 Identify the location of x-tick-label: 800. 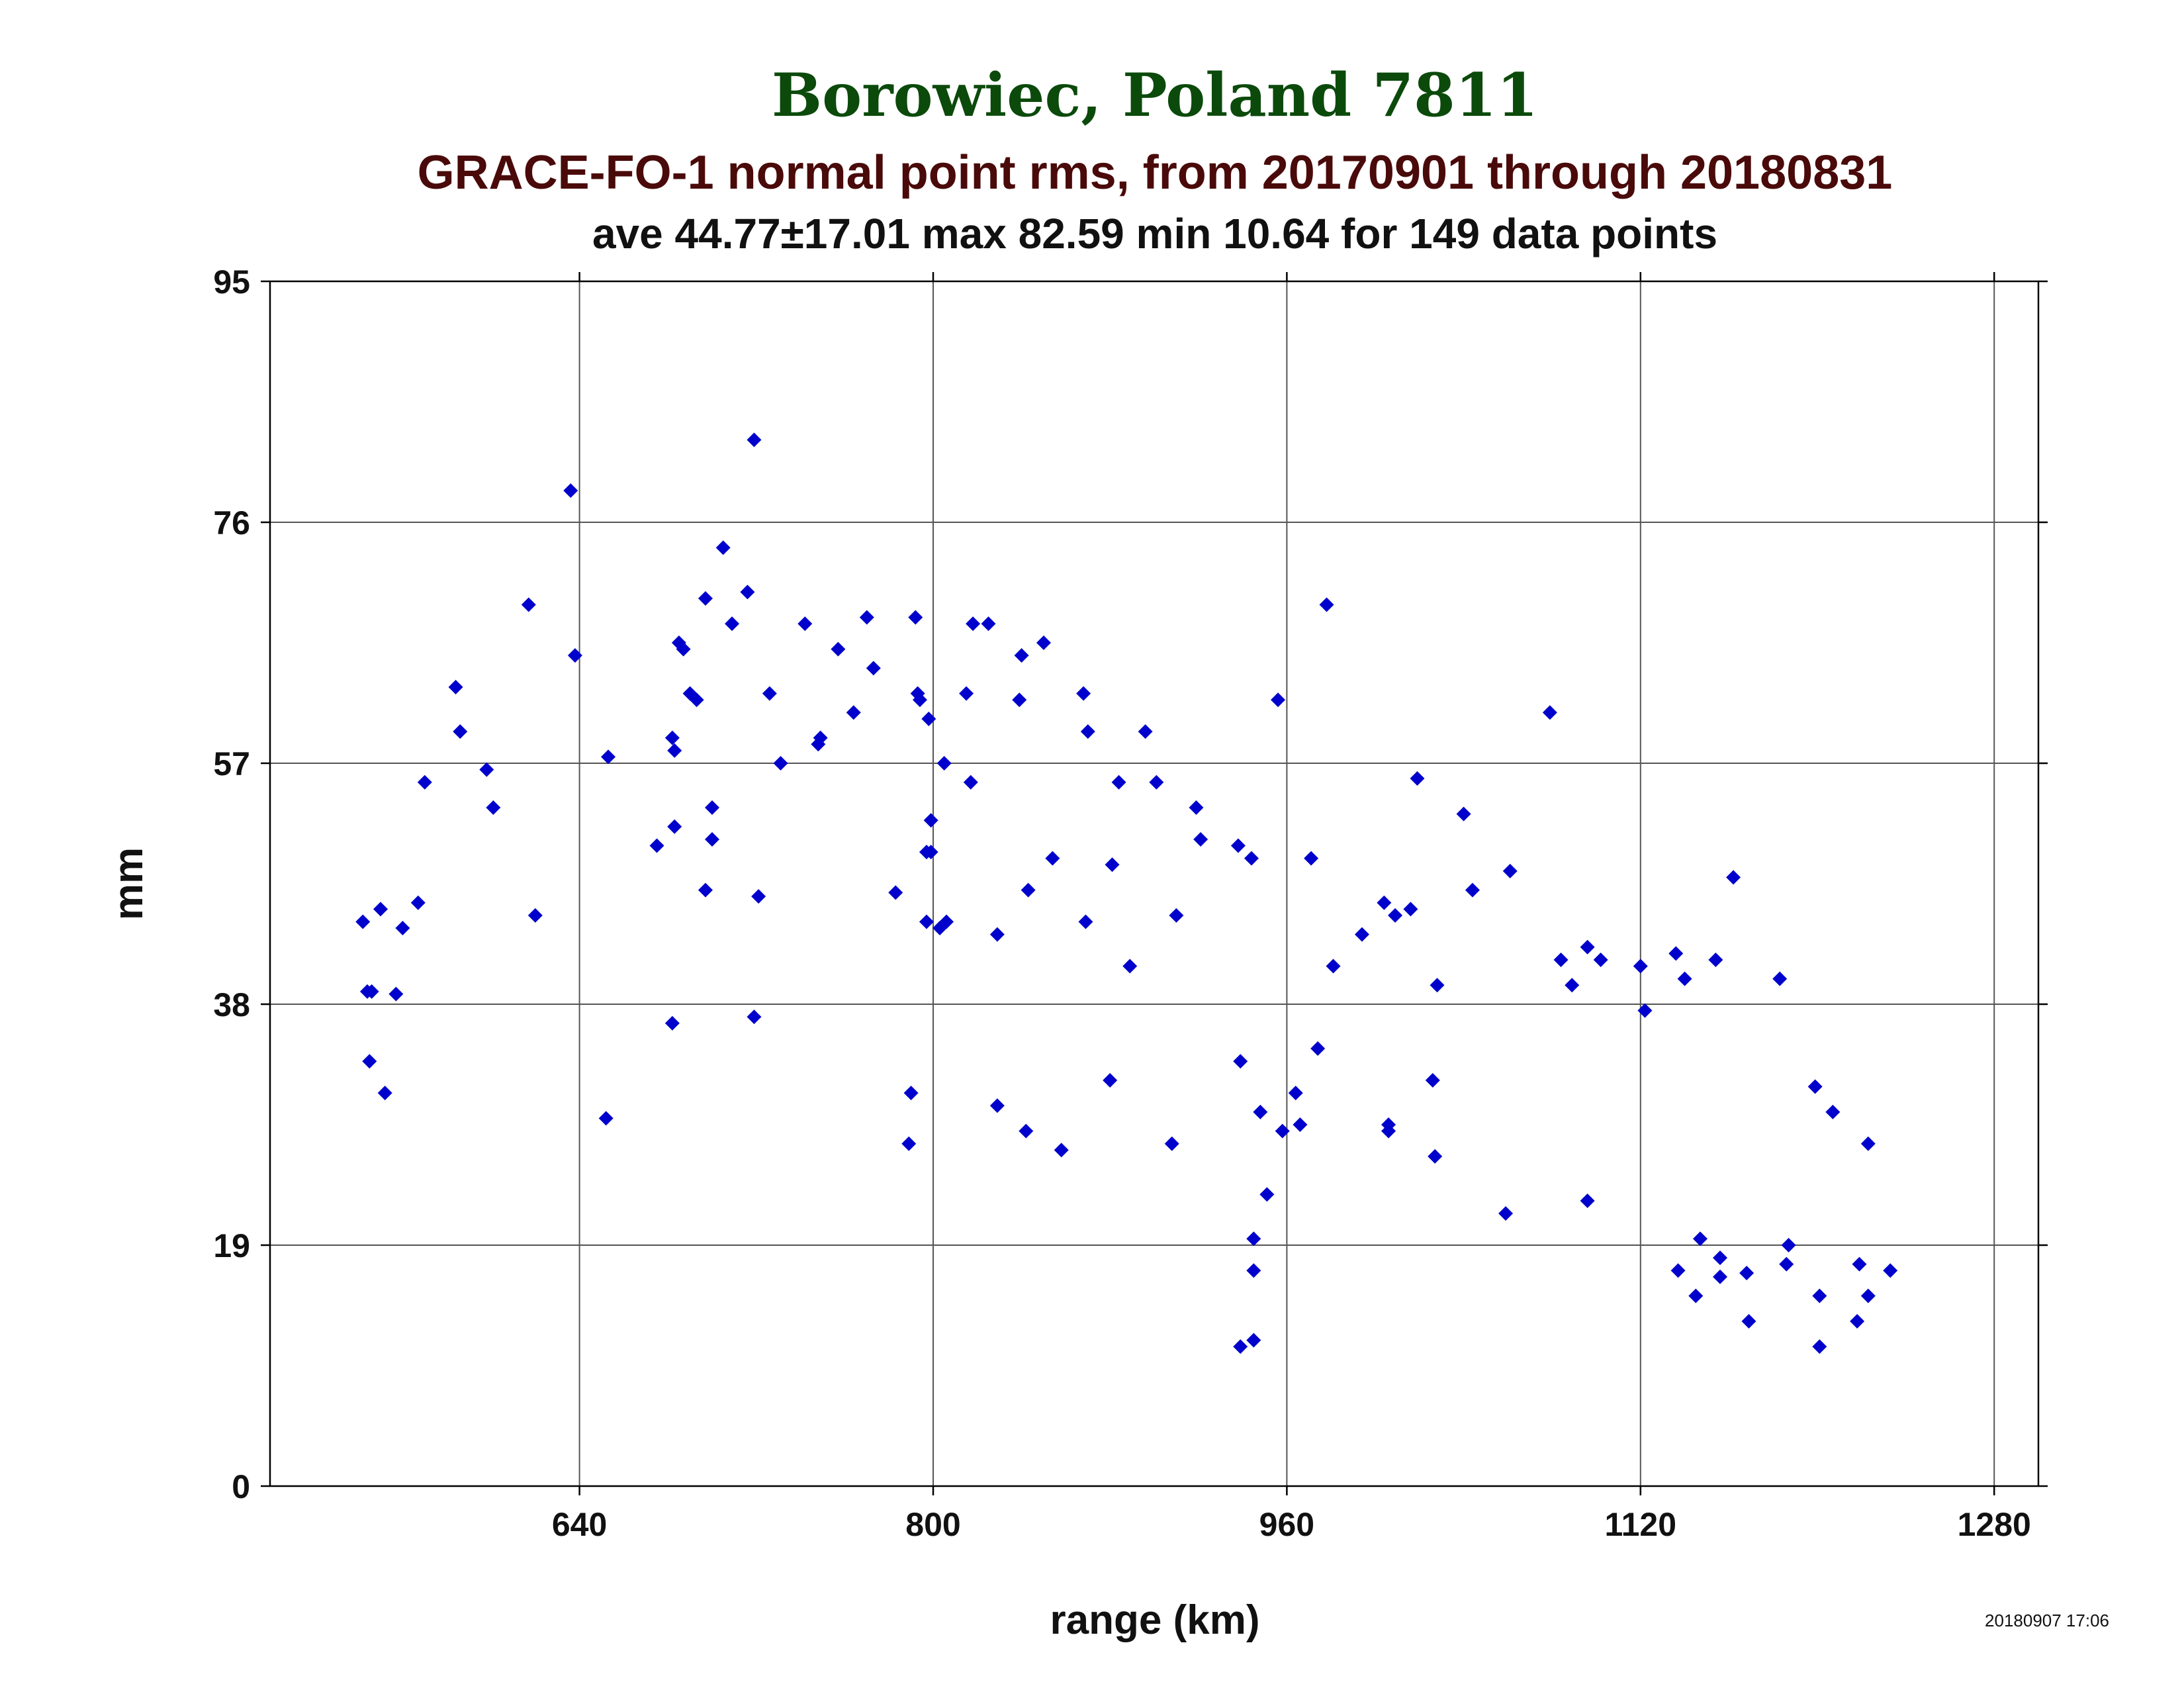
(933, 1524).